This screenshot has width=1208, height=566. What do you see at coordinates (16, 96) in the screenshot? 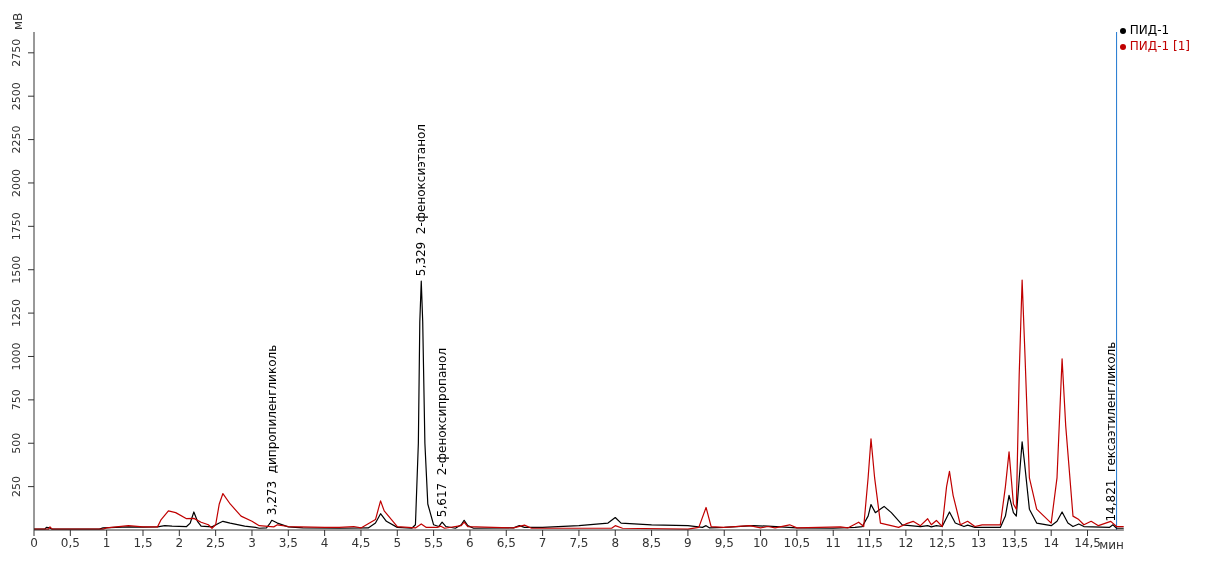
I see `y-tick-label: 2500` at bounding box center [16, 96].